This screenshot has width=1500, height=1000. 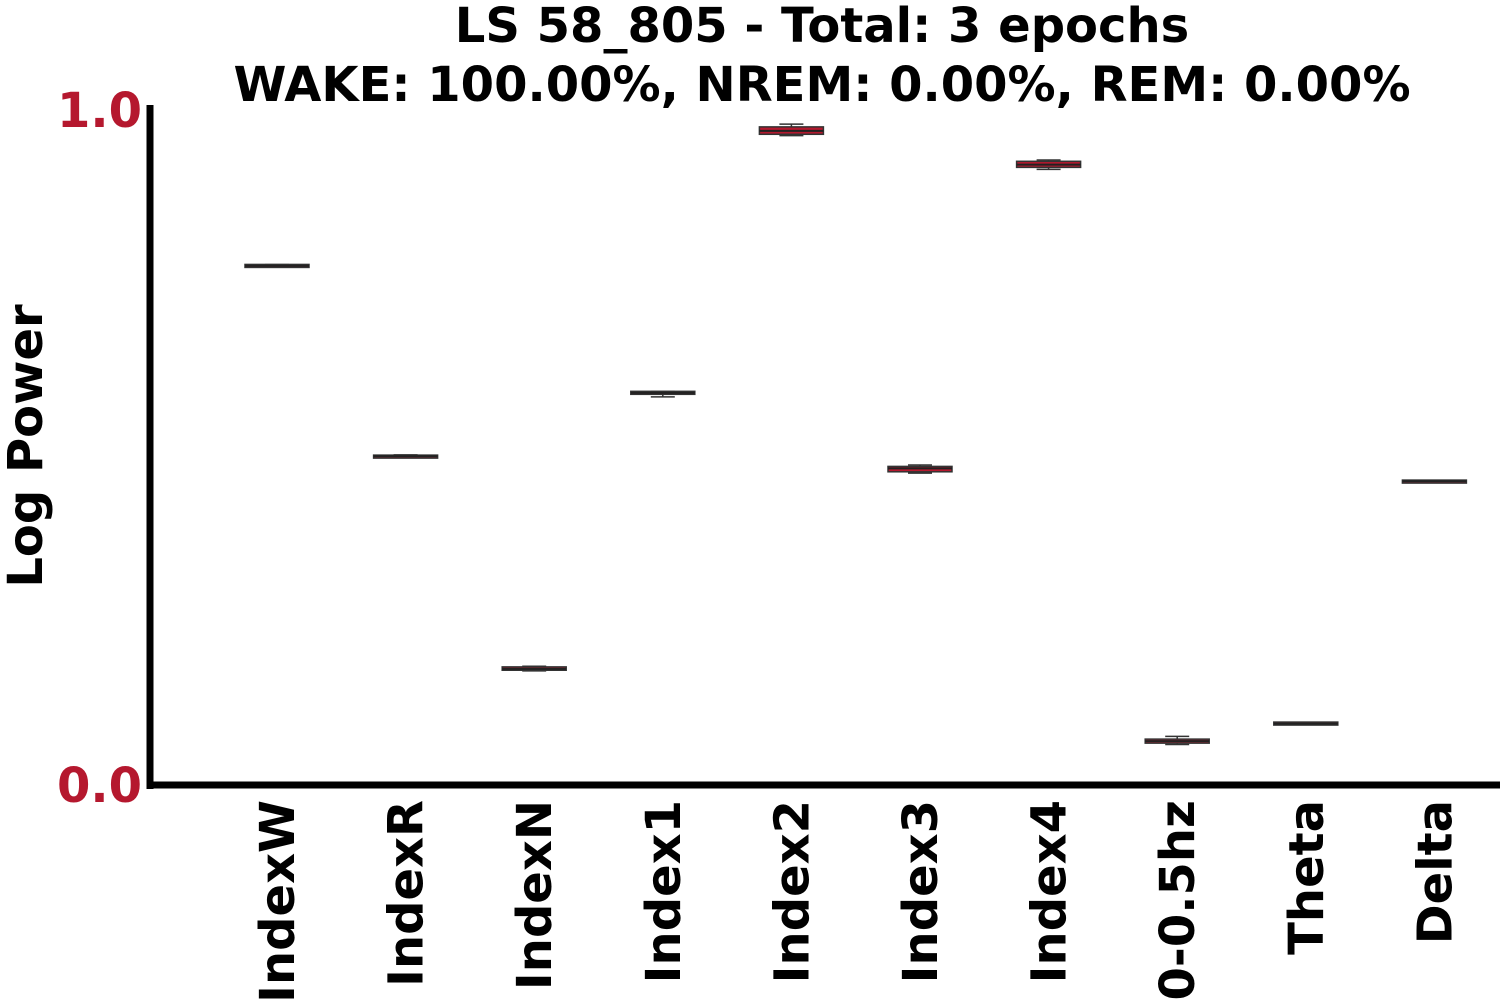 I want to click on x-tick-label: Index4, so click(x=1050, y=891).